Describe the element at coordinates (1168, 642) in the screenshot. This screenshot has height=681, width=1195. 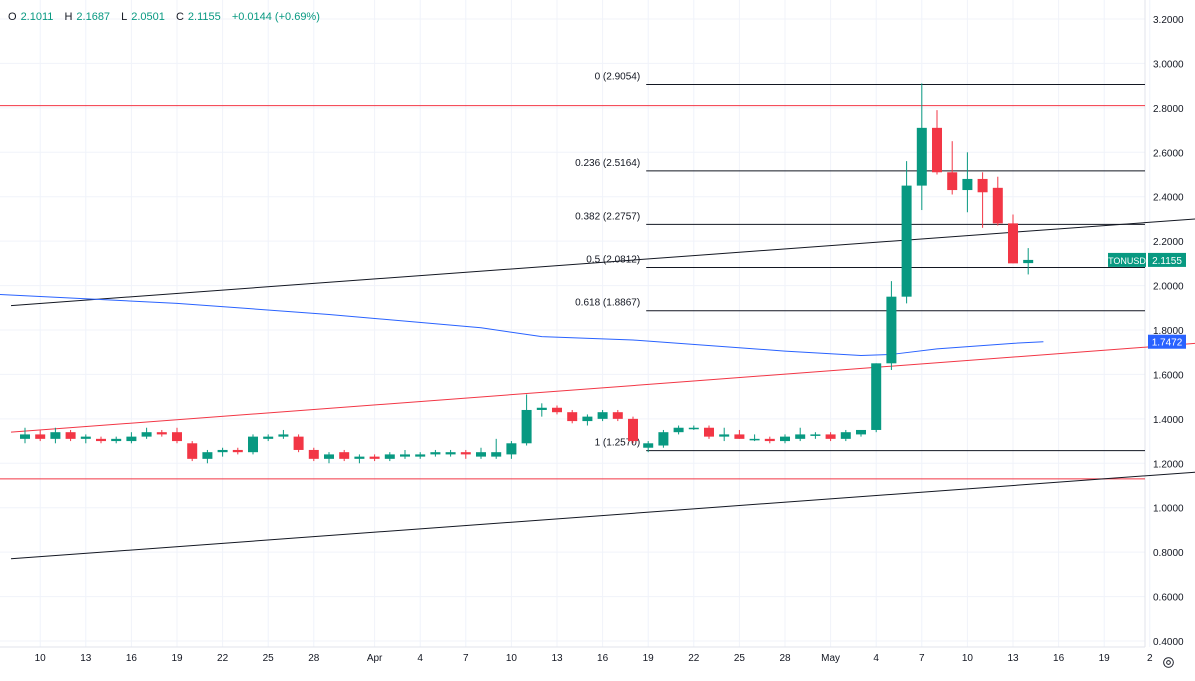
I see `y-tick-label: 0.4000` at that location.